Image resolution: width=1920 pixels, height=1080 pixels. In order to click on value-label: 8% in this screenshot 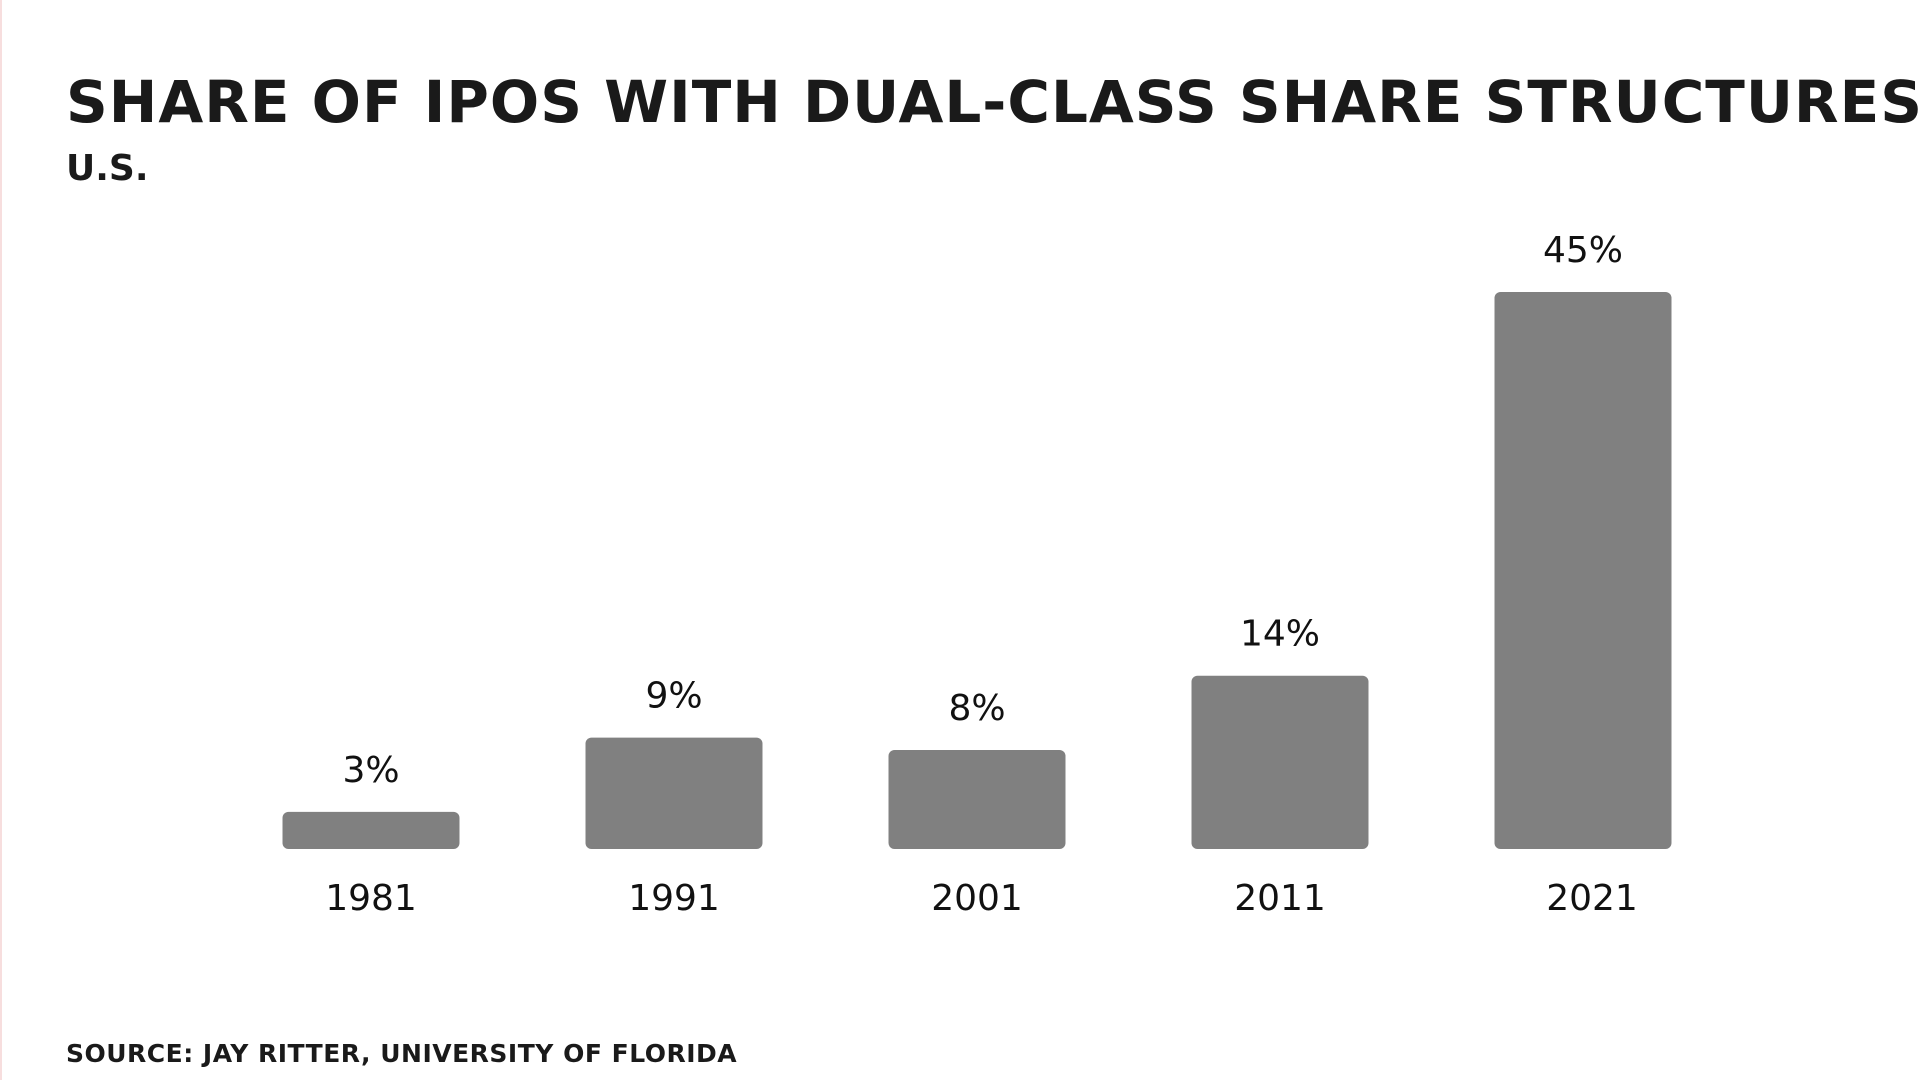, I will do `click(976, 708)`.